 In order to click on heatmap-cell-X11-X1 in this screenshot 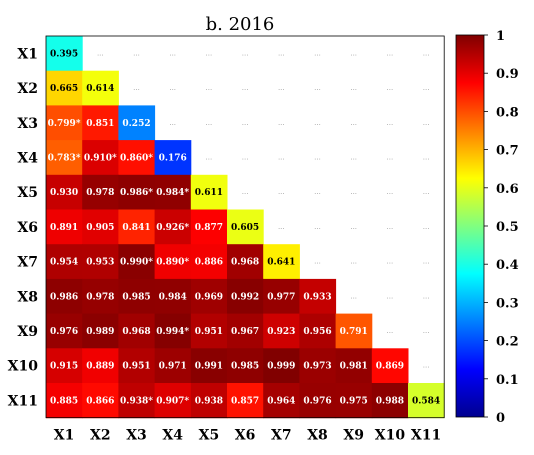, I will do `click(64, 401)`.